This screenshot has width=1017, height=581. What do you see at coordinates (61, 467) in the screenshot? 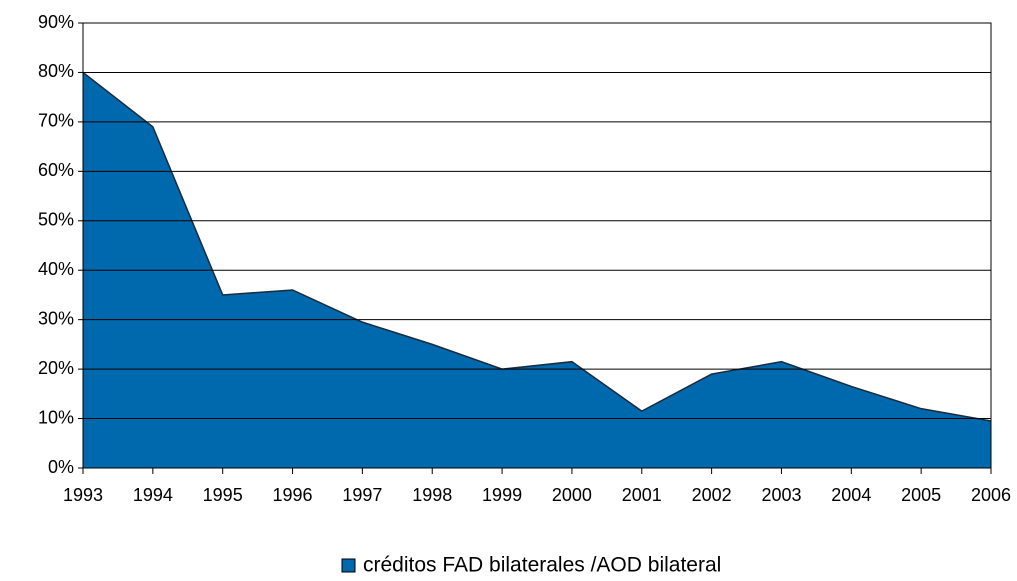
I see `y-tick-label: 0%` at bounding box center [61, 467].